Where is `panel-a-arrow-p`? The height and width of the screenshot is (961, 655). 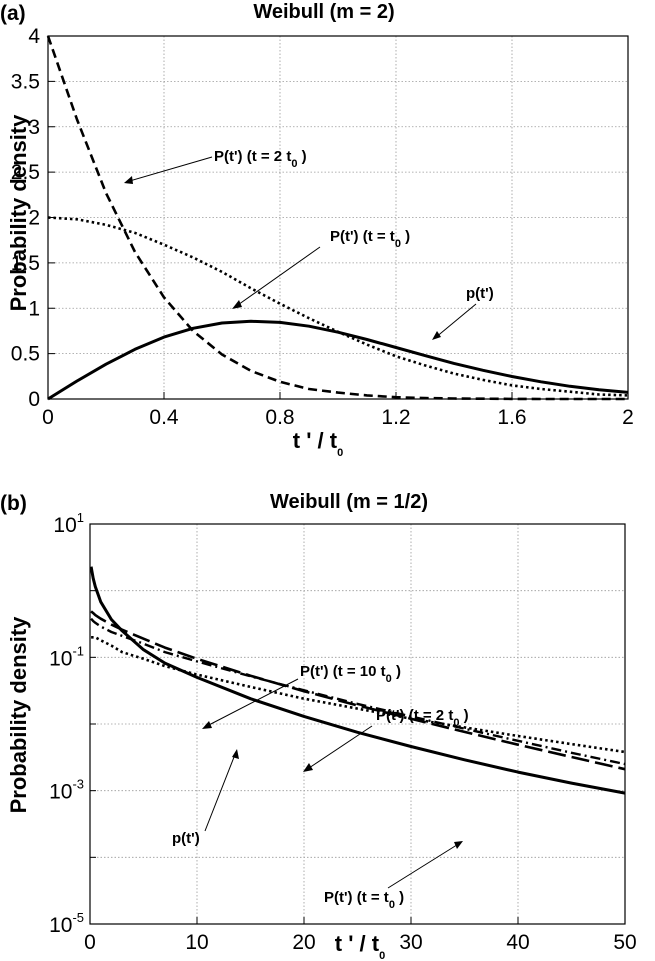 panel-a-arrow-p is located at coordinates (455, 321).